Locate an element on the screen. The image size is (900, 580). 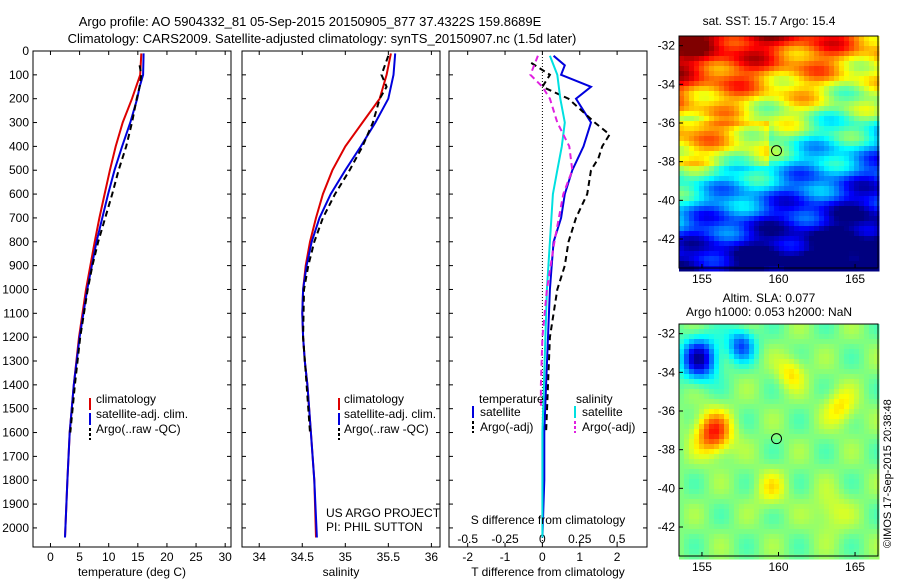
temperature-lines is located at coordinates (104, 295).